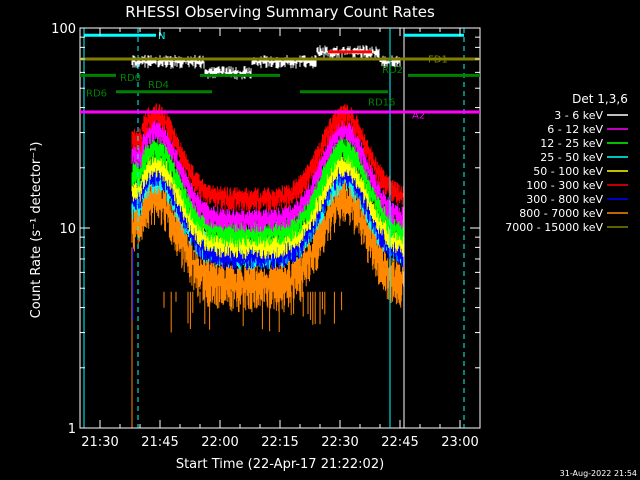  What do you see at coordinates (67, 229) in the screenshot?
I see `y-tick-label-1: 10` at bounding box center [67, 229].